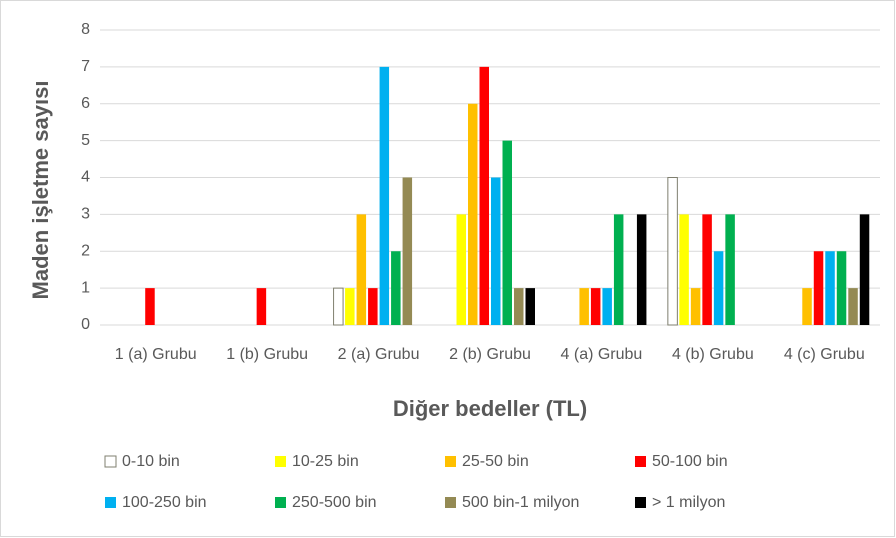 The image size is (896, 538). Describe the element at coordinates (85, 250) in the screenshot. I see `y-tick-label: 2` at that location.